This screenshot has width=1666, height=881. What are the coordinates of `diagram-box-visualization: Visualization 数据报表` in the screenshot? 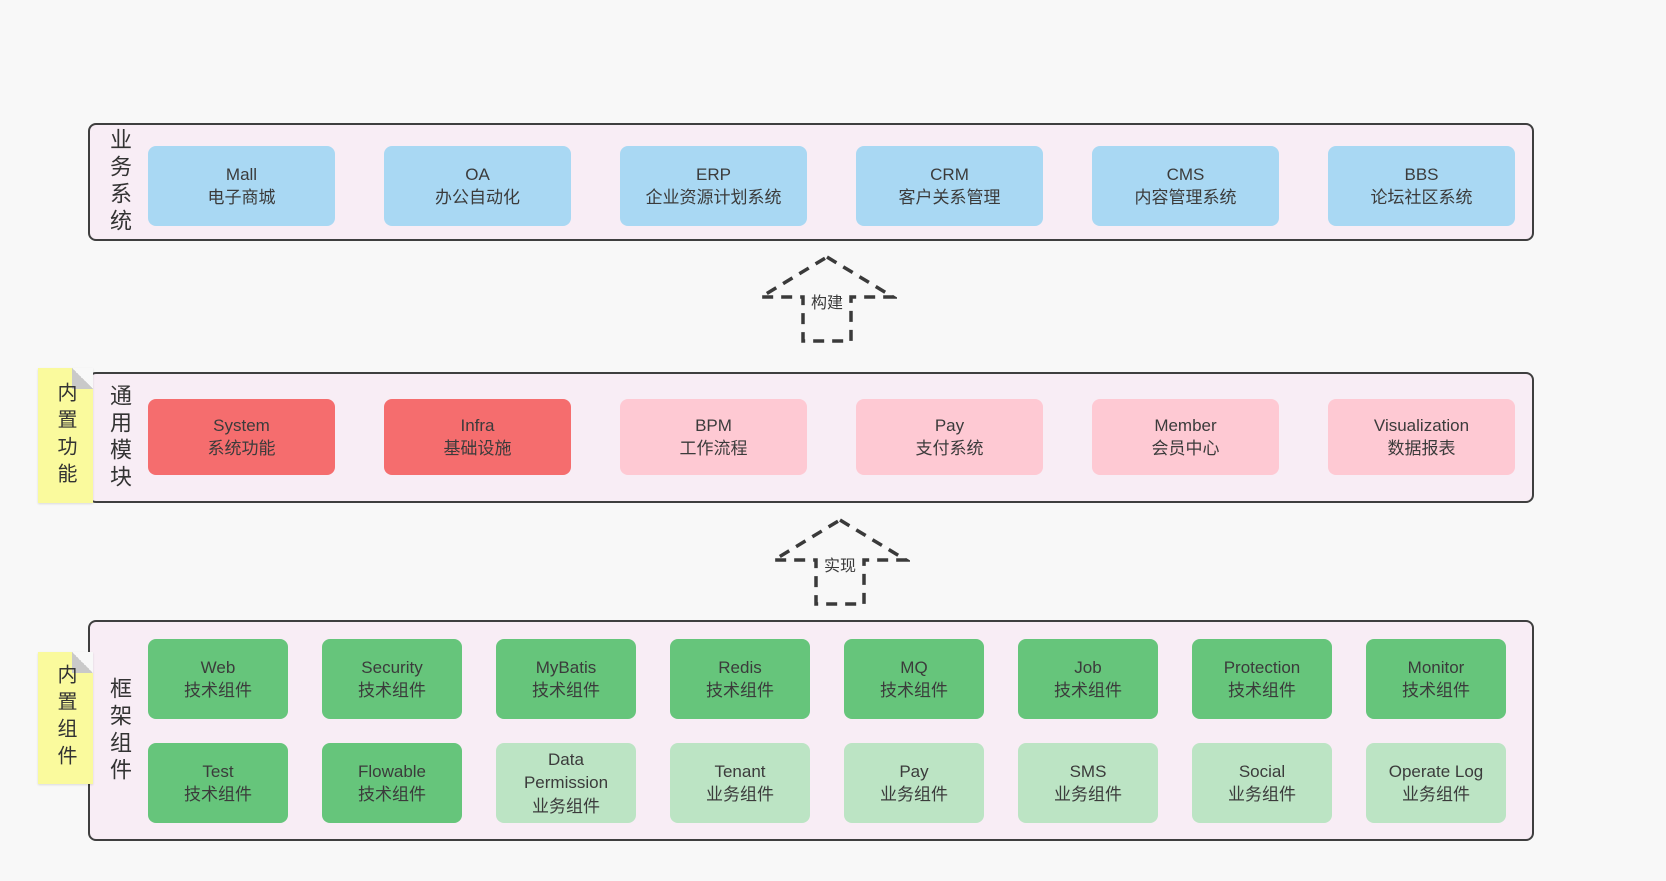 It's located at (1421, 437).